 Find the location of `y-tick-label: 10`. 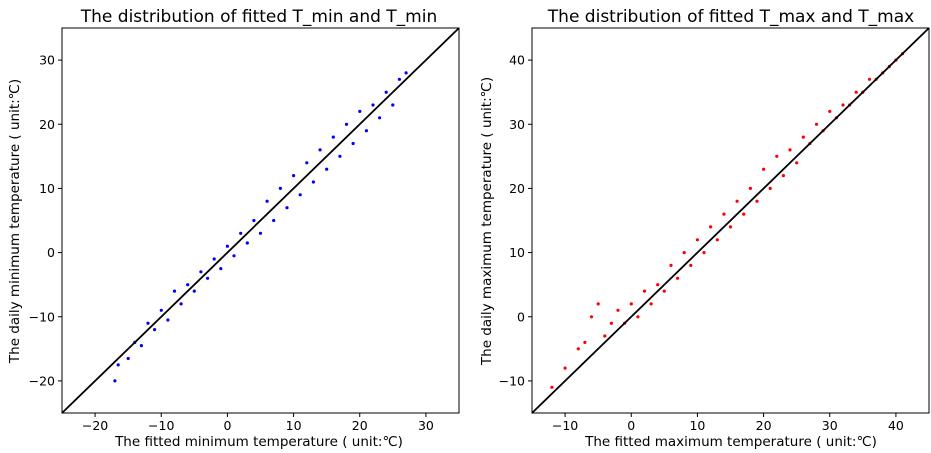

y-tick-label: 10 is located at coordinates (47, 188).